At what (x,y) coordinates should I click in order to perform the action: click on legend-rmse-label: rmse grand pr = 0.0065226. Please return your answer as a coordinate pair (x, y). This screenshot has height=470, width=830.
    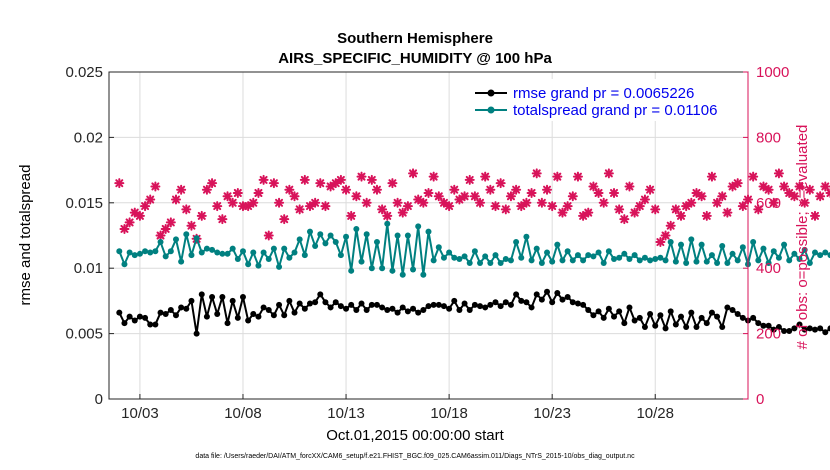
    Looking at the image, I should click on (603, 93).